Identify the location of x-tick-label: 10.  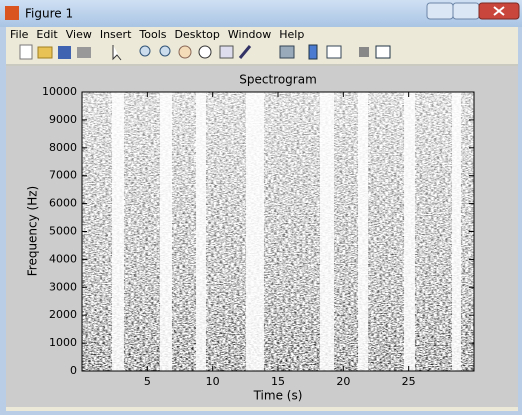
(213, 381).